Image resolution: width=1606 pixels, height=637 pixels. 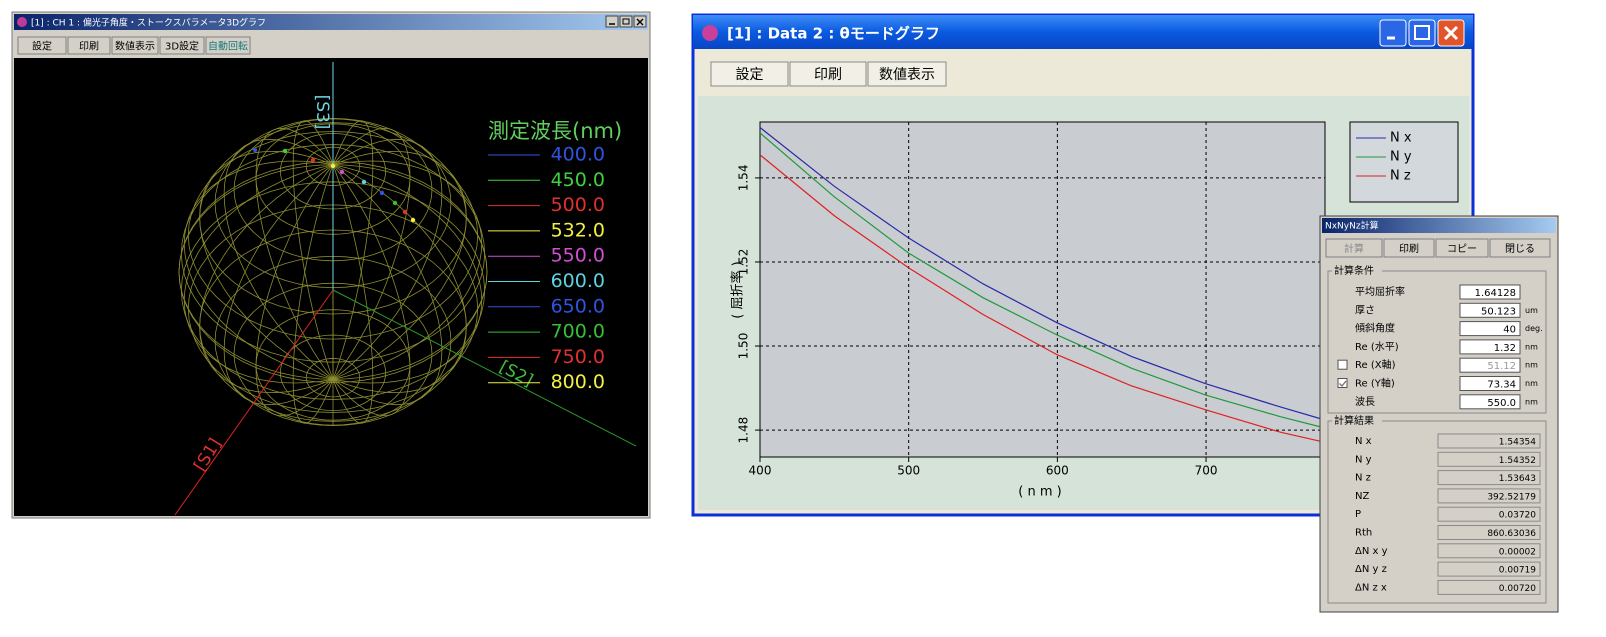 What do you see at coordinates (1365, 310) in the screenshot?
I see `field-label: 厚さ` at bounding box center [1365, 310].